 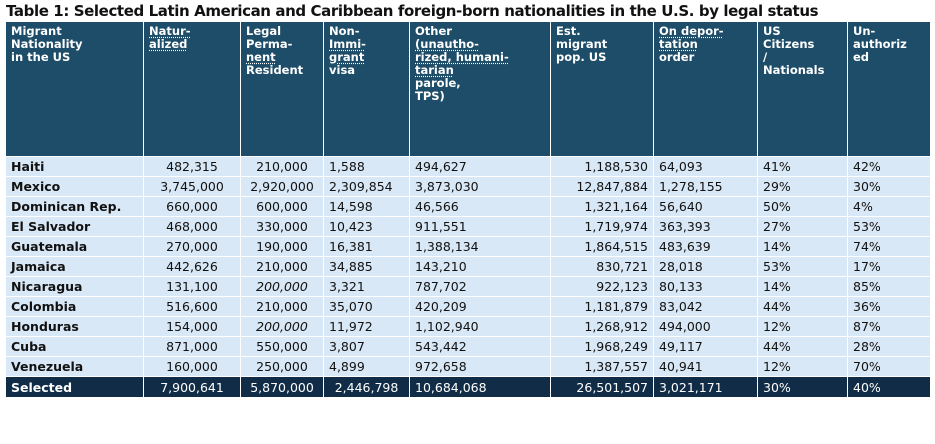 I want to click on cell-nonimmigrant: 34,885, so click(x=366, y=266).